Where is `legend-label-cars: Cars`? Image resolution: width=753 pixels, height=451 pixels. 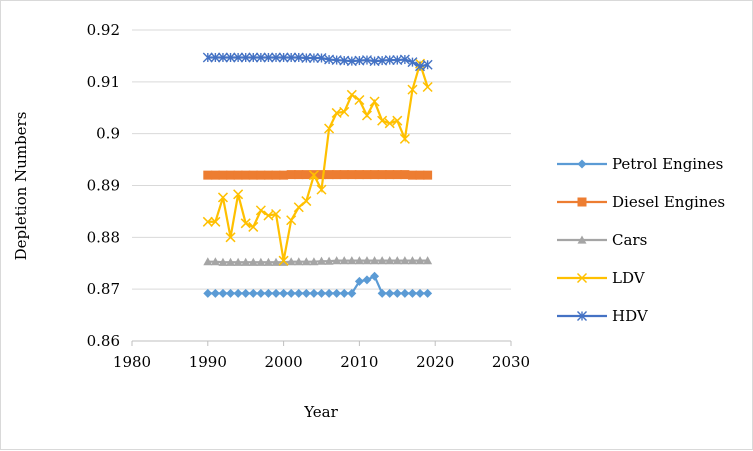 legend-label-cars: Cars is located at coordinates (629, 240).